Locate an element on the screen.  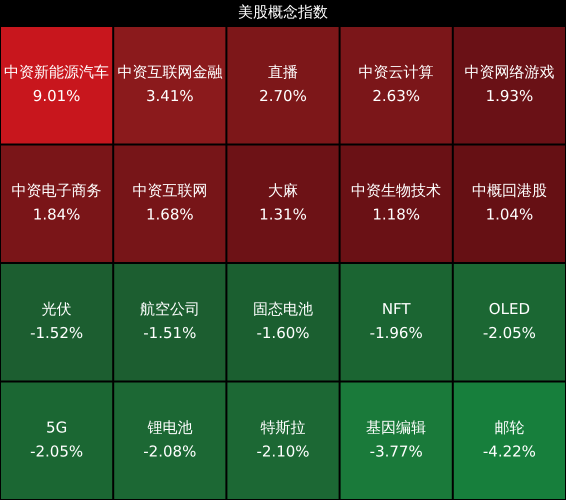
category-label: 中资生物技术 is located at coordinates (396, 191).